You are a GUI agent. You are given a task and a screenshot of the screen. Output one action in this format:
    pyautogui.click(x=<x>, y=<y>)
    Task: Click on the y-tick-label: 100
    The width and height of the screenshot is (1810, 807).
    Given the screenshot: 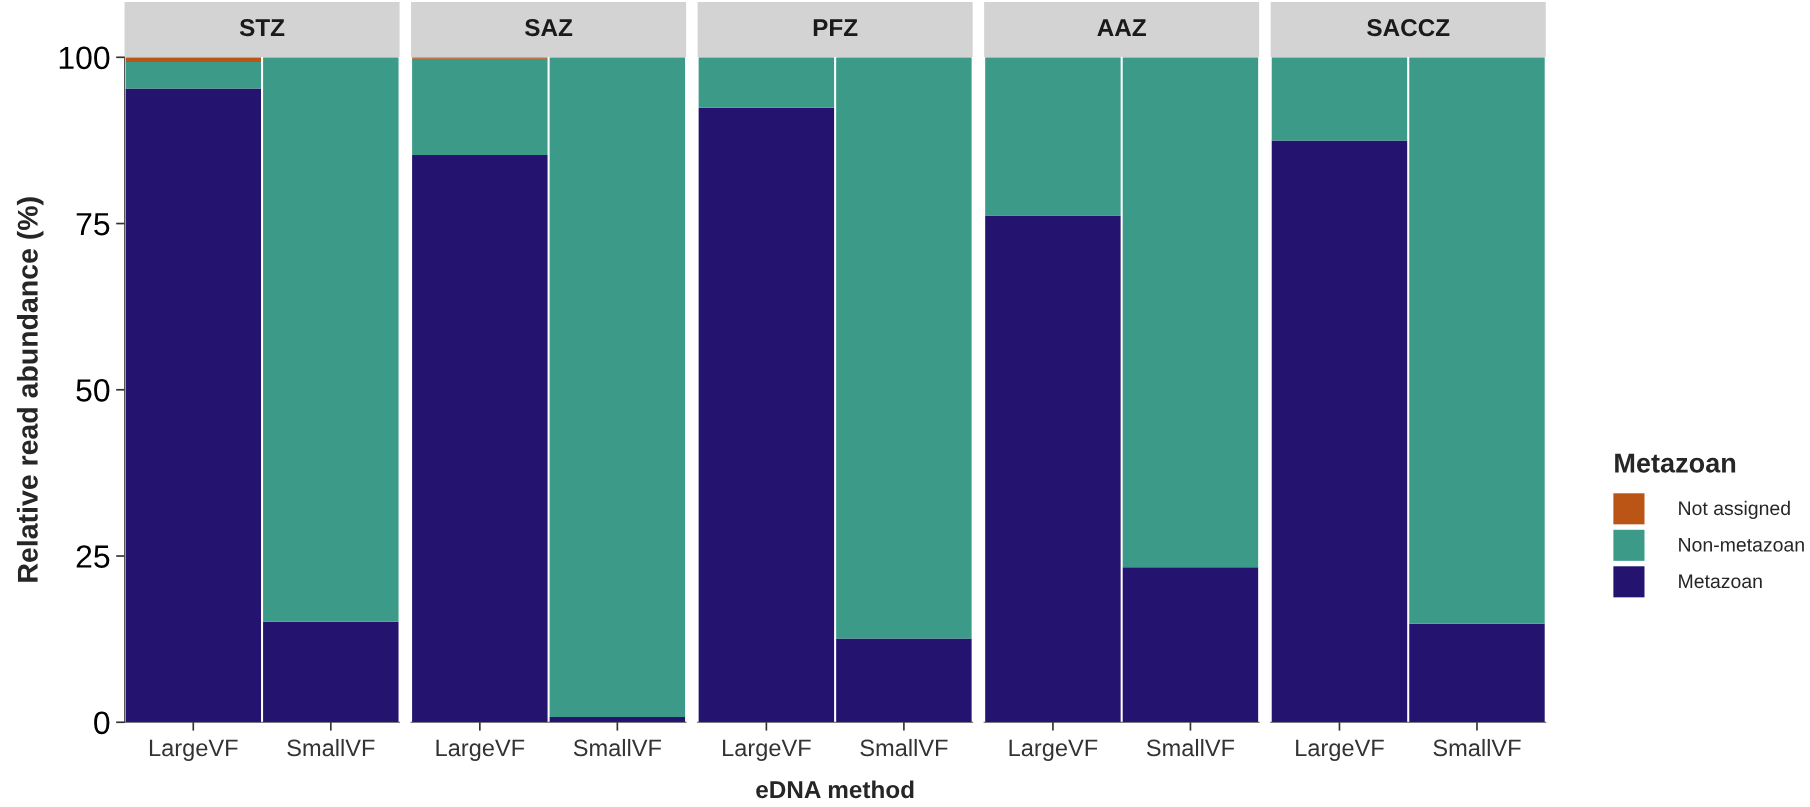 What is the action you would take?
    pyautogui.click(x=84, y=58)
    